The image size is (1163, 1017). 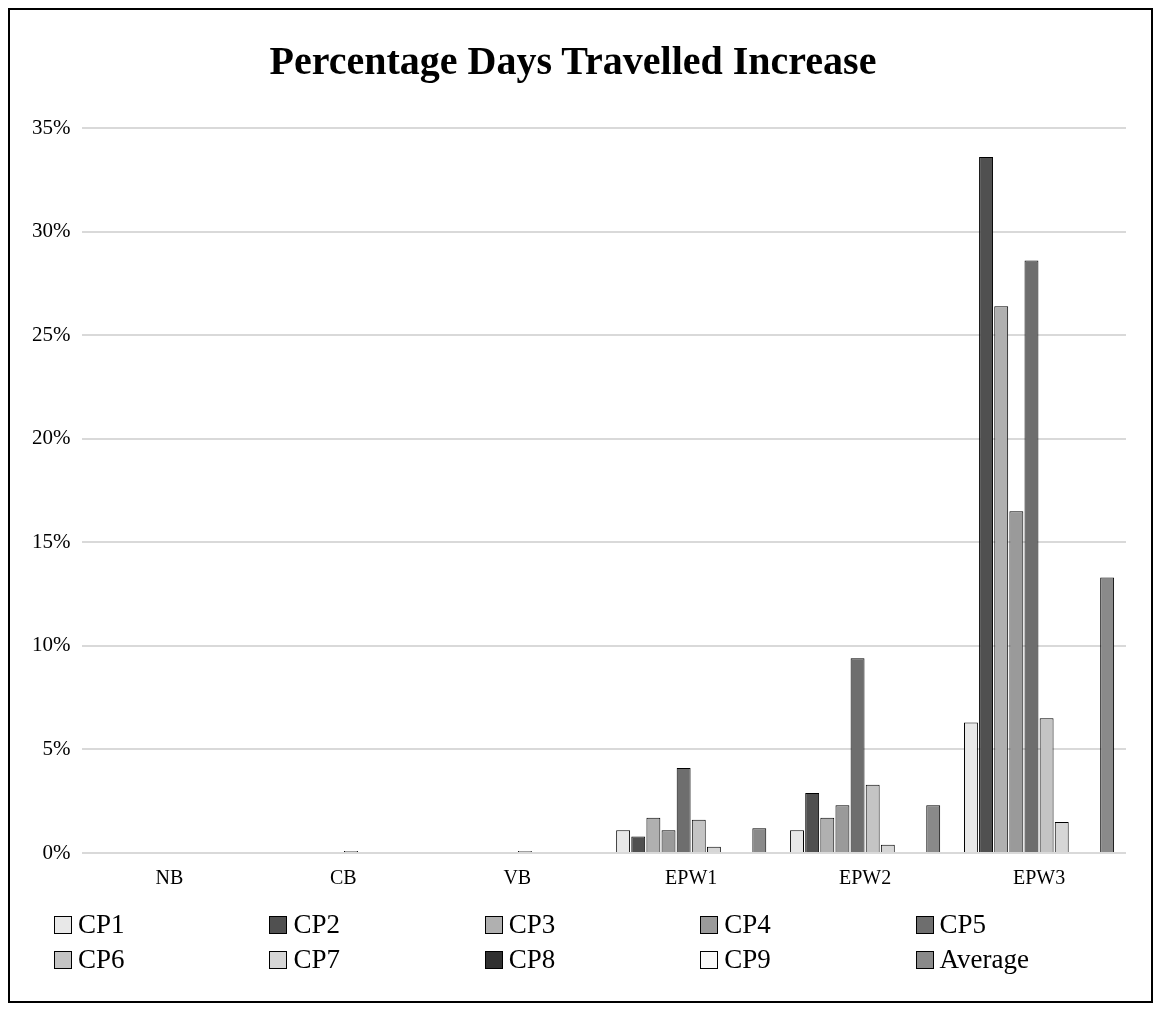 I want to click on x-tick-label: EPW1, so click(x=691, y=877).